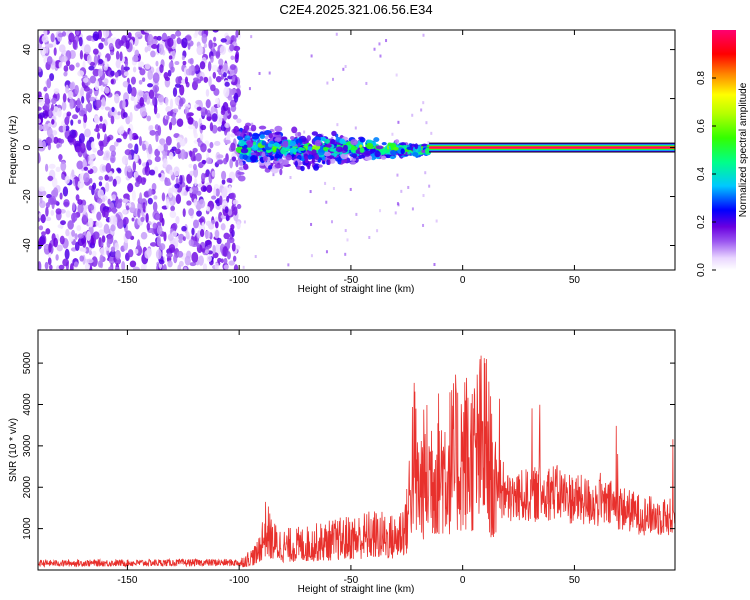  I want to click on spectrogram-x-label: Height of straight line (km), so click(356, 289).